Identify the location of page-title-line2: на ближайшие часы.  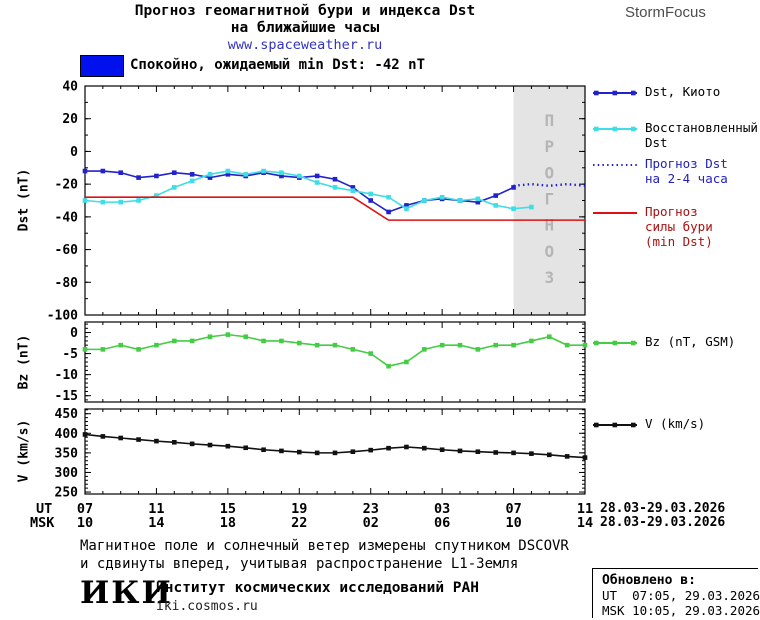
(305, 28).